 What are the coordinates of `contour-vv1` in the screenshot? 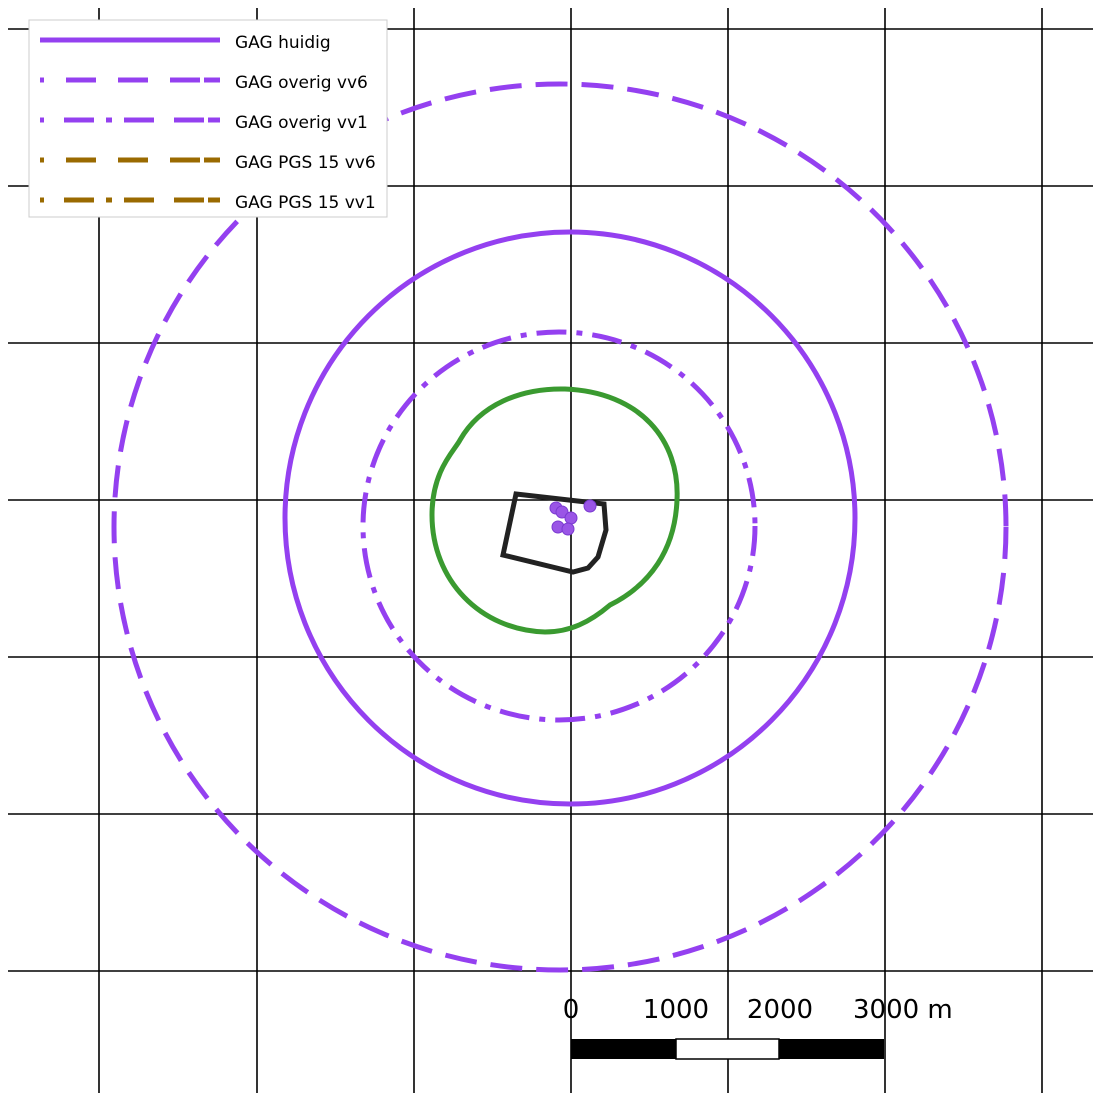 It's located at (559, 526).